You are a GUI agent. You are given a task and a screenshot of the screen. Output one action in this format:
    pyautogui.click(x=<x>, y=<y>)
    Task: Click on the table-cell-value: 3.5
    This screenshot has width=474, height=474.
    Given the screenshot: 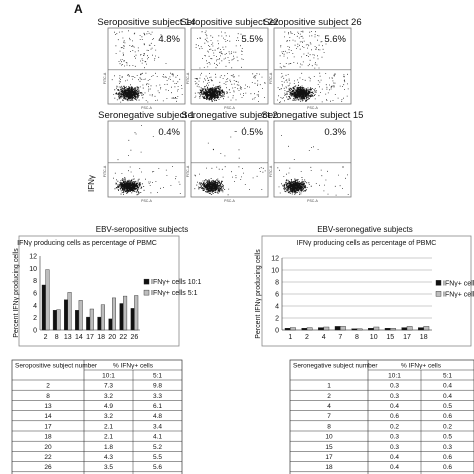 What is the action you would take?
    pyautogui.click(x=108, y=467)
    